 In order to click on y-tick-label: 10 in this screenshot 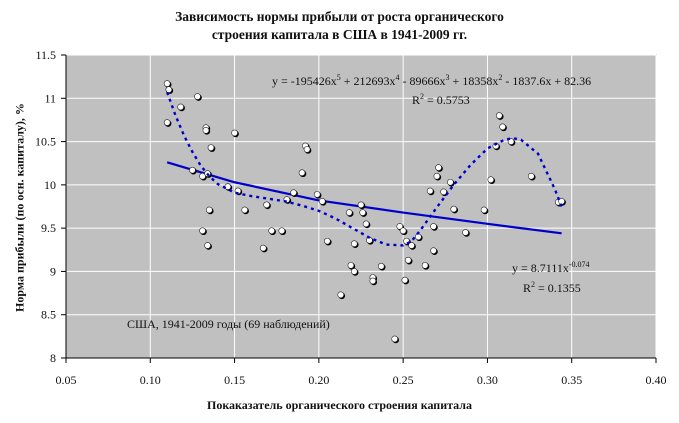, I will do `click(50, 185)`.